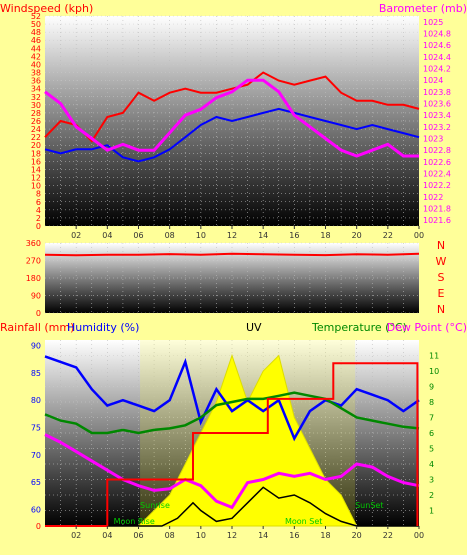  I want to click on windspeed-tick-label: 26, so click(36, 121).